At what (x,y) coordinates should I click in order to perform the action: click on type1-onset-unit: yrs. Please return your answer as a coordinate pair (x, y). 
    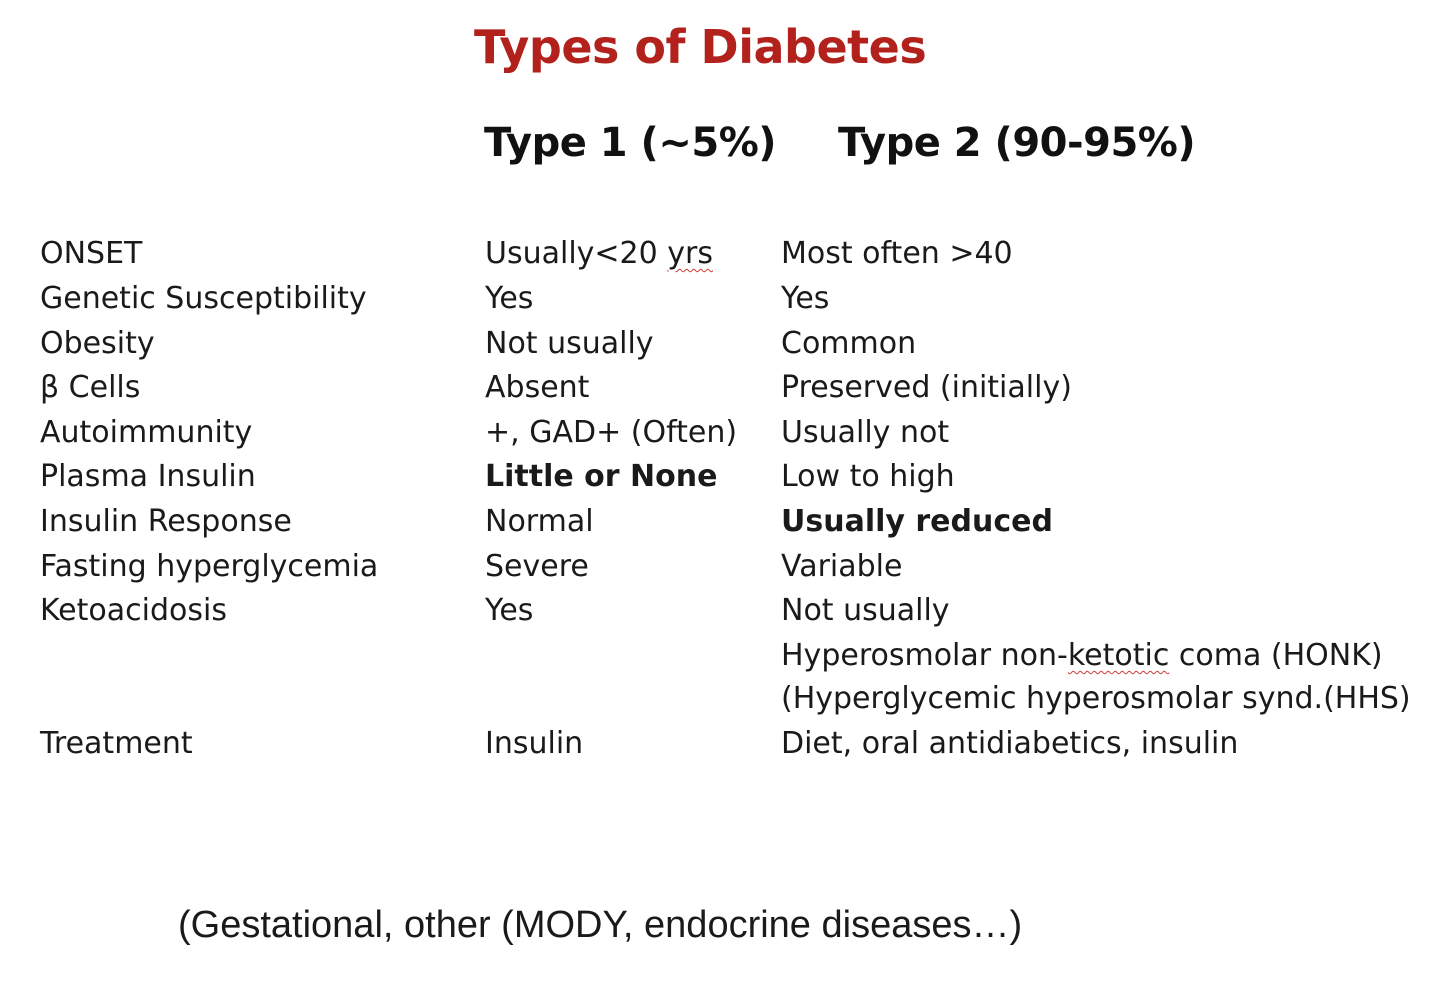
    Looking at the image, I should click on (690, 253).